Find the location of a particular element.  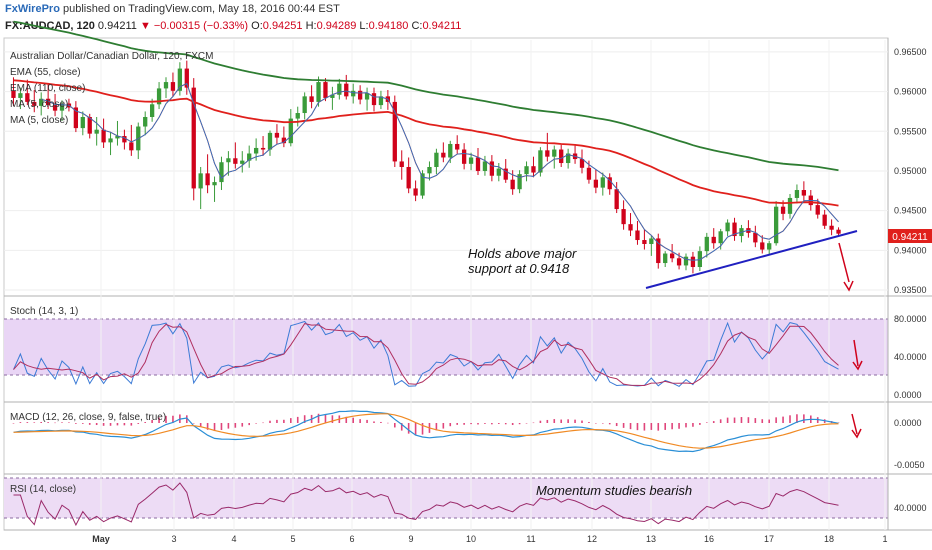

brand-name: FxWirePro is located at coordinates (32, 9).